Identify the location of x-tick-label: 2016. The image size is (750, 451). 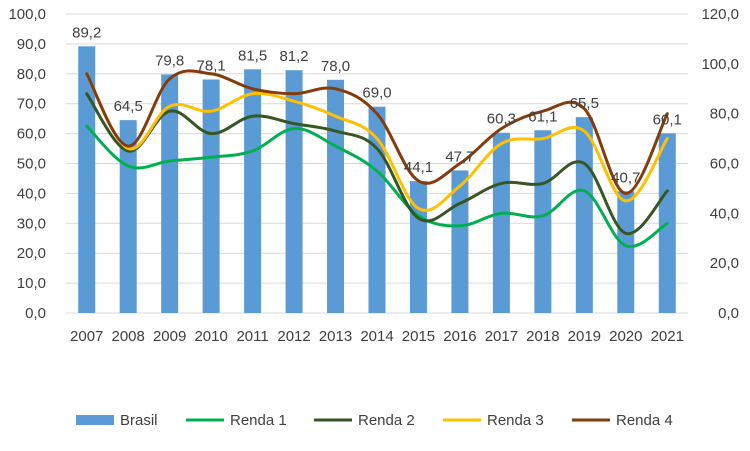
(459, 336).